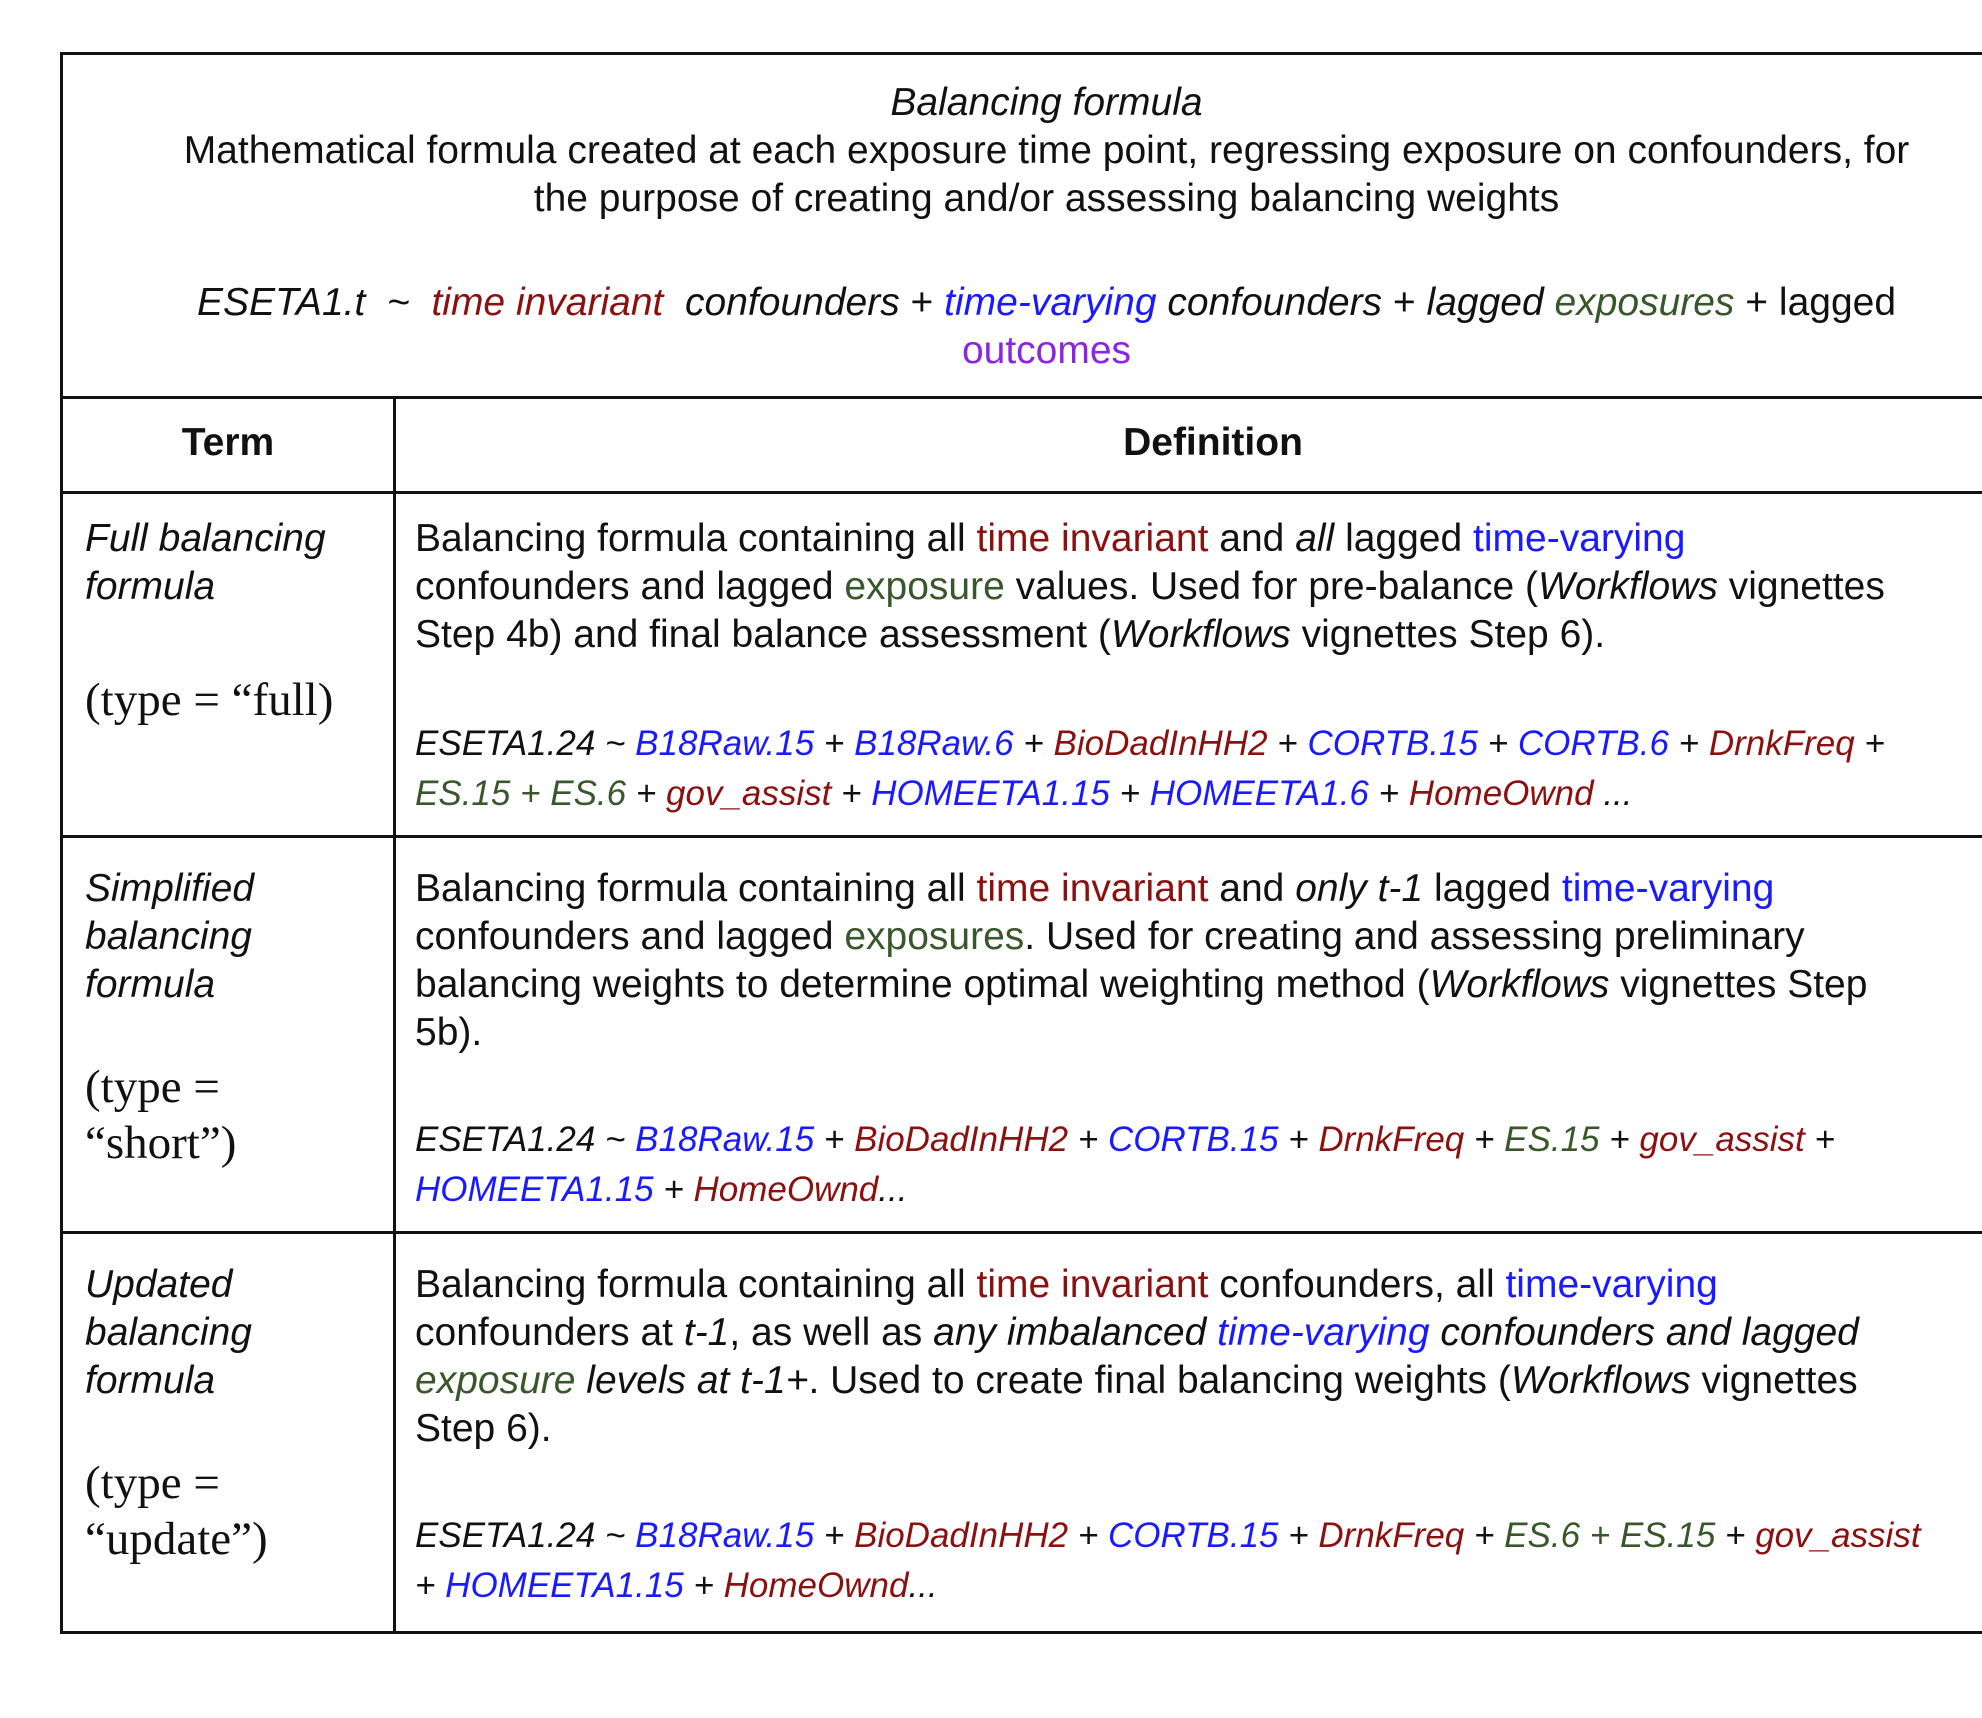 The image size is (1982, 1718). I want to click on definition-text: vignettes Step 6)., so click(1448, 634).